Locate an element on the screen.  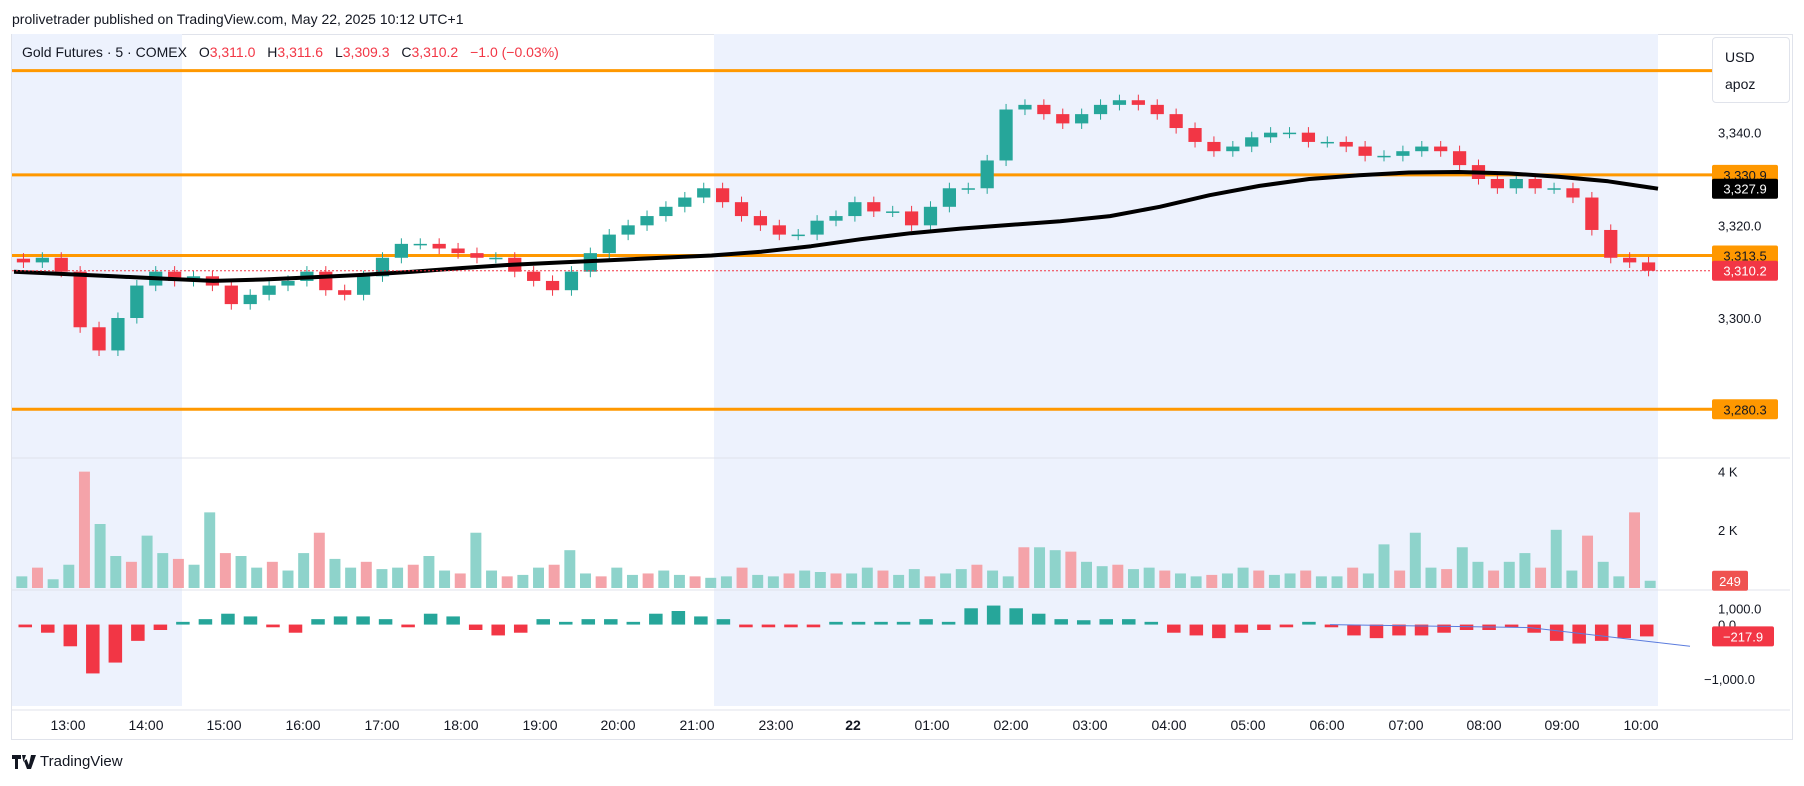
change-value: −1.0 (−0.03%) is located at coordinates (514, 52).